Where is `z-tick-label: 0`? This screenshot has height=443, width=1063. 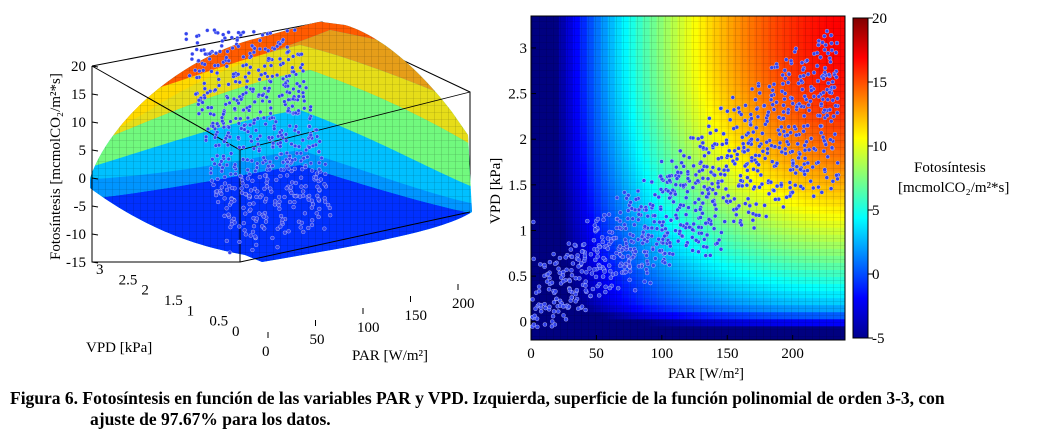
z-tick-label: 0 is located at coordinates (83, 179).